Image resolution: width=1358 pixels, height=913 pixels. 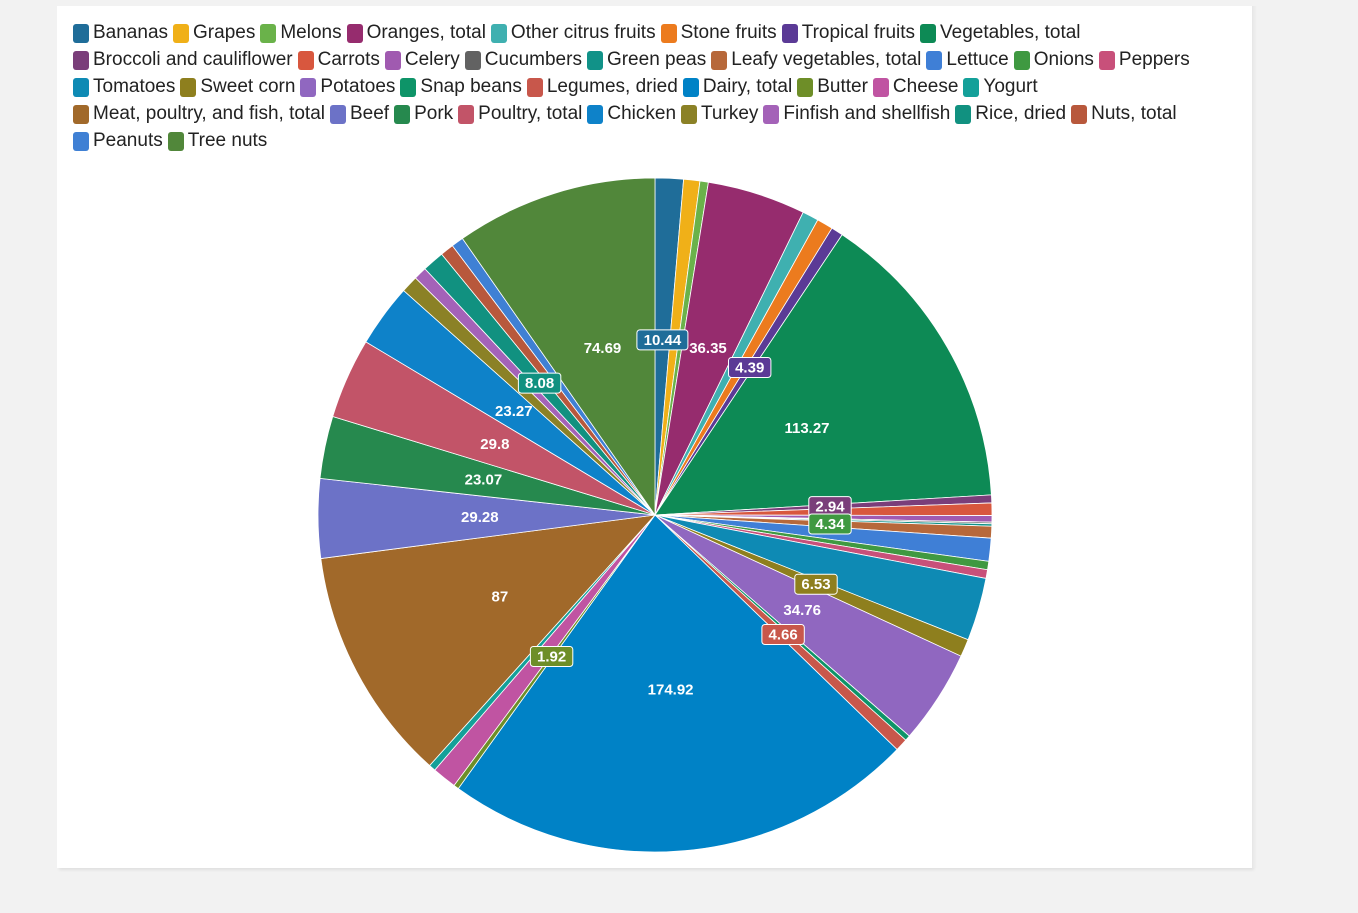 What do you see at coordinates (662, 340) in the screenshot?
I see `data-label-bananas: 10.44` at bounding box center [662, 340].